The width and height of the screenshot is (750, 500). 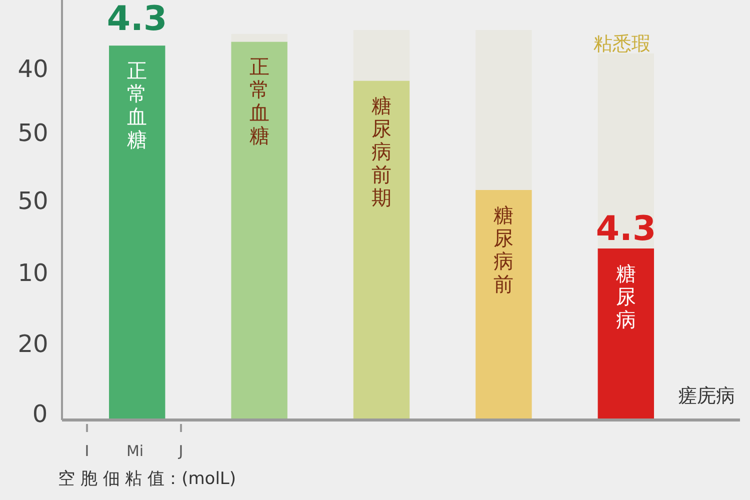 I want to click on text: I, so click(x=87, y=451).